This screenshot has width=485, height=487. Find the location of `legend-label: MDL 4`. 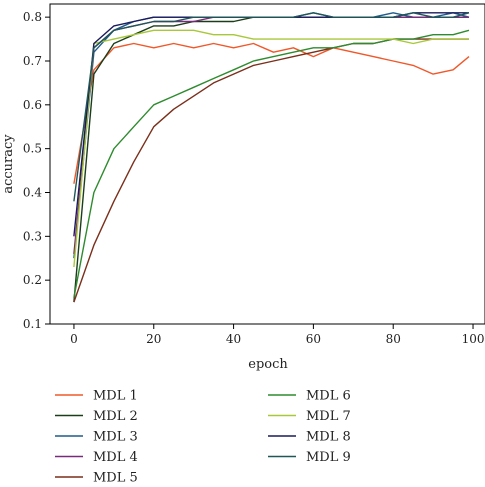

legend-label: MDL 4 is located at coordinates (115, 457).